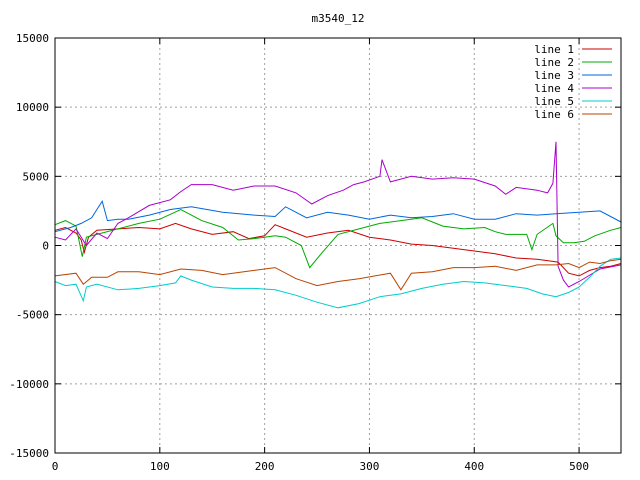 The height and width of the screenshot is (480, 640). I want to click on legend-label-6: line 6, so click(554, 114).